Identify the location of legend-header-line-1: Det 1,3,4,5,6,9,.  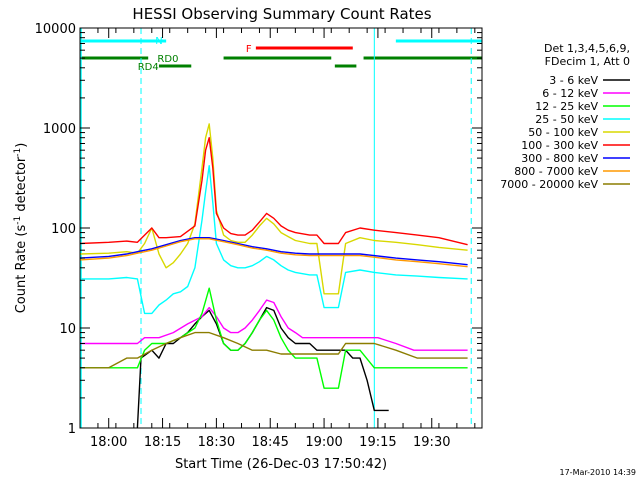
(587, 48).